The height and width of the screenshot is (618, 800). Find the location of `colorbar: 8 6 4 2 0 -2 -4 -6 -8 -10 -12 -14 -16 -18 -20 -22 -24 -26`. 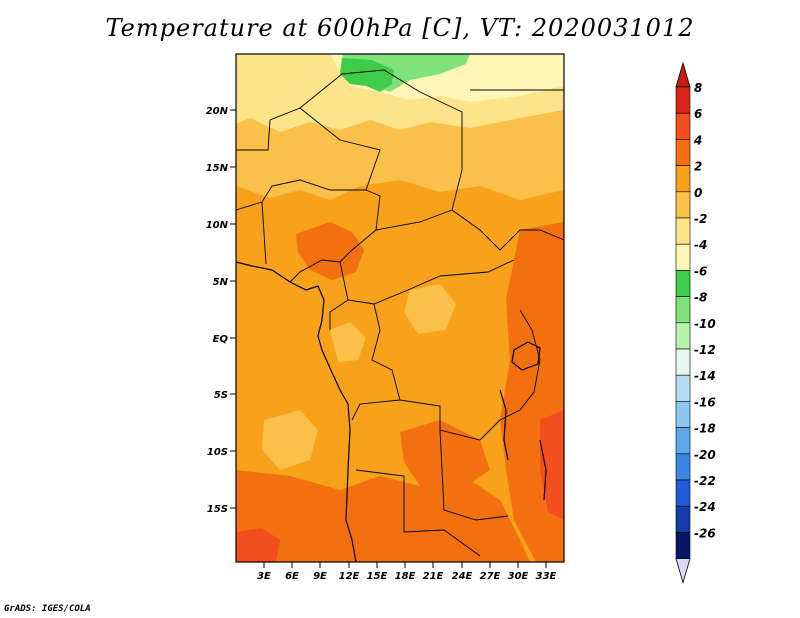

colorbar: 8 6 4 2 0 -2 -4 -6 -8 -10 -12 -14 -16 -18 -20 -22 -24 -26 is located at coordinates (695, 323).